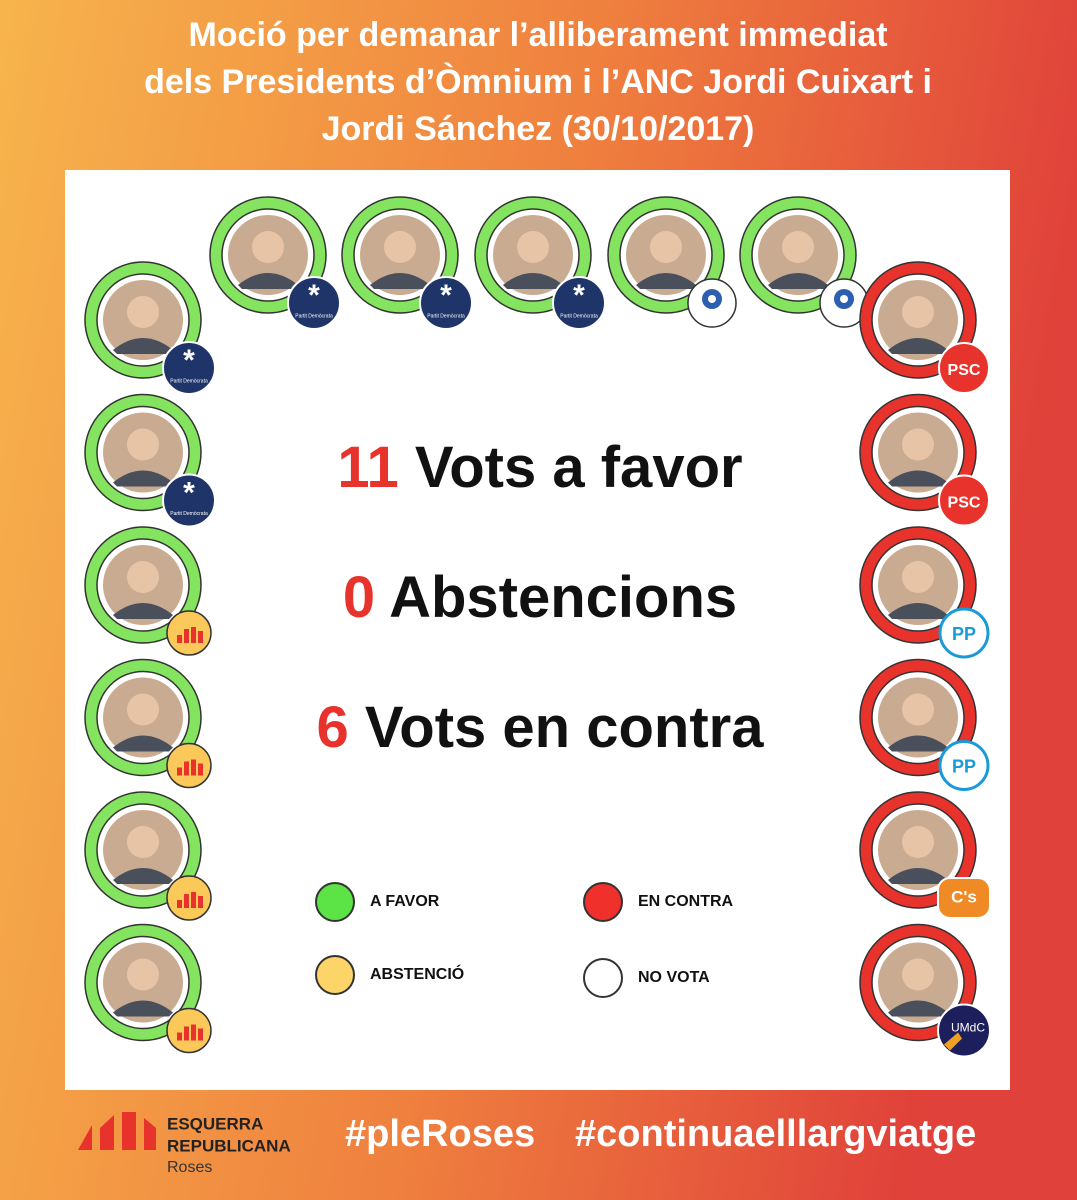 This screenshot has width=1077, height=1200. I want to click on badge-text: PSC, so click(964, 503).